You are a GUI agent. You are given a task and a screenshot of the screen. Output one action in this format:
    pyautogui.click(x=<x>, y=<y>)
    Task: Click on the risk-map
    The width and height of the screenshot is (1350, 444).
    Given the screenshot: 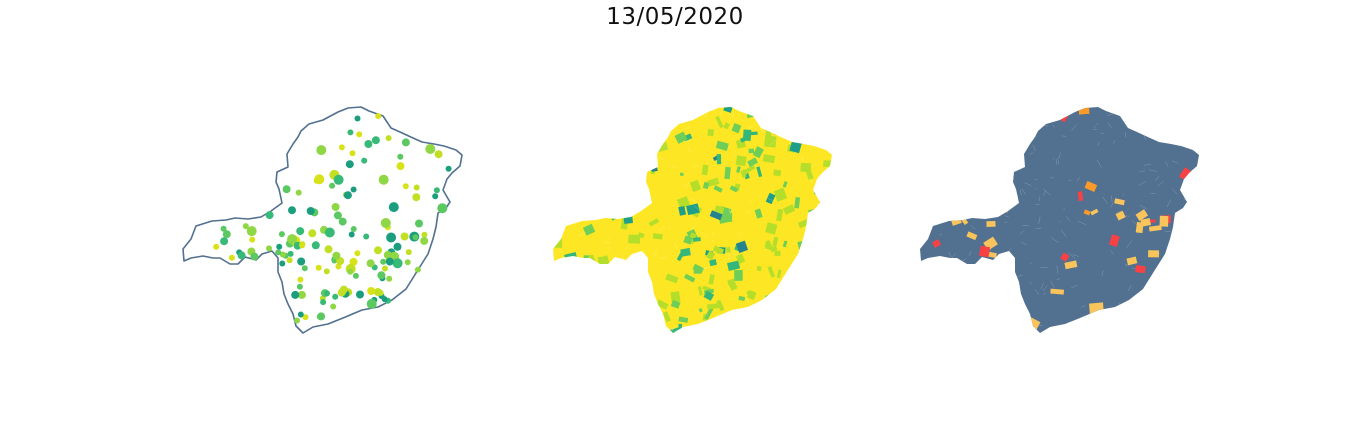 What is the action you would take?
    pyautogui.click(x=1060, y=220)
    